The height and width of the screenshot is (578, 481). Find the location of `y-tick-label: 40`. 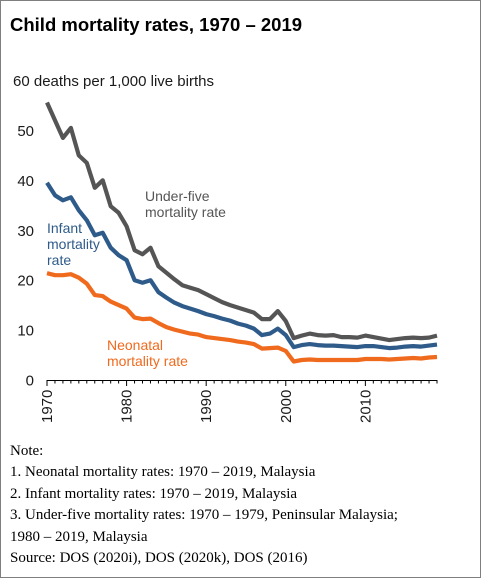

y-tick-label: 40 is located at coordinates (25, 181).